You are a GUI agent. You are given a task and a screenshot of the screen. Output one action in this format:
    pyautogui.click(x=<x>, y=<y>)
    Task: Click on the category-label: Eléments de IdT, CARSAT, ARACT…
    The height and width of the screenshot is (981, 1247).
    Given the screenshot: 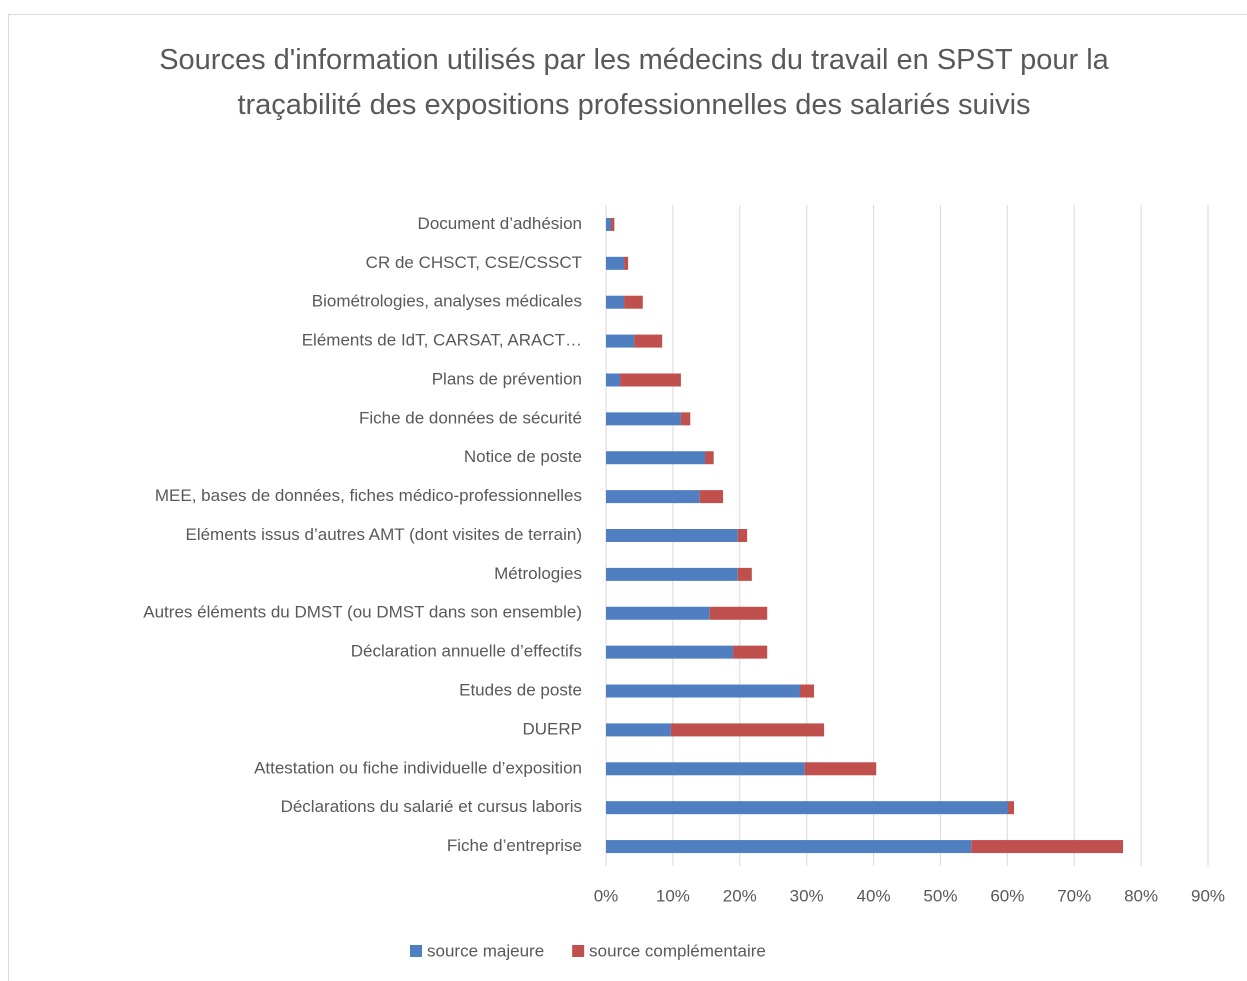 What is the action you would take?
    pyautogui.click(x=442, y=340)
    